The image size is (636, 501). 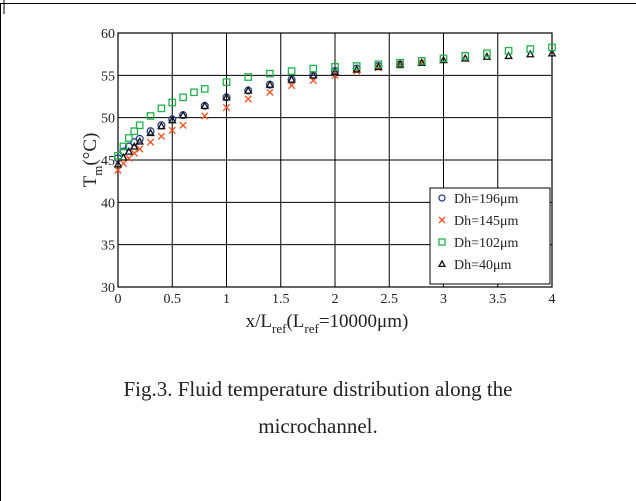 I want to click on legend-item: Dh=102μm, so click(x=478, y=243).